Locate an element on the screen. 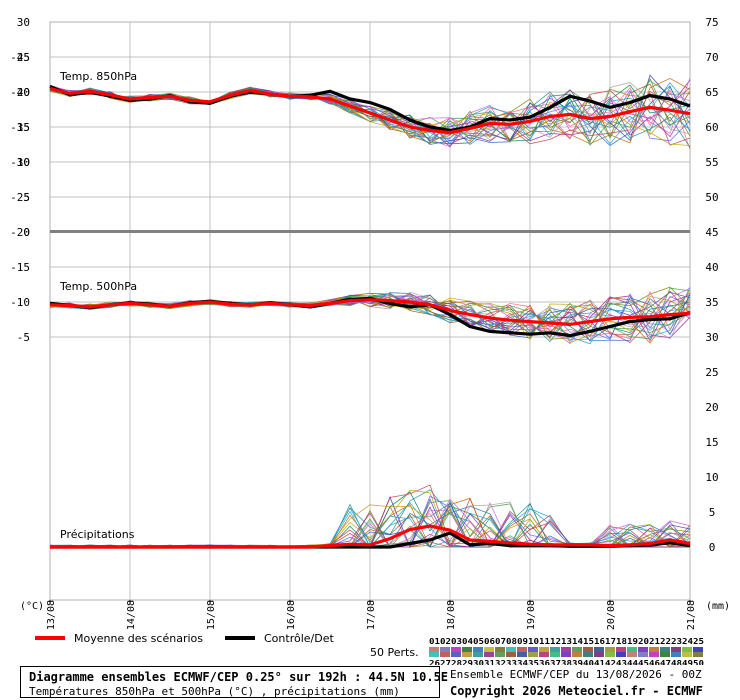 The width and height of the screenshot is (740, 700). y-tick-precip: 20 is located at coordinates (711, 407).